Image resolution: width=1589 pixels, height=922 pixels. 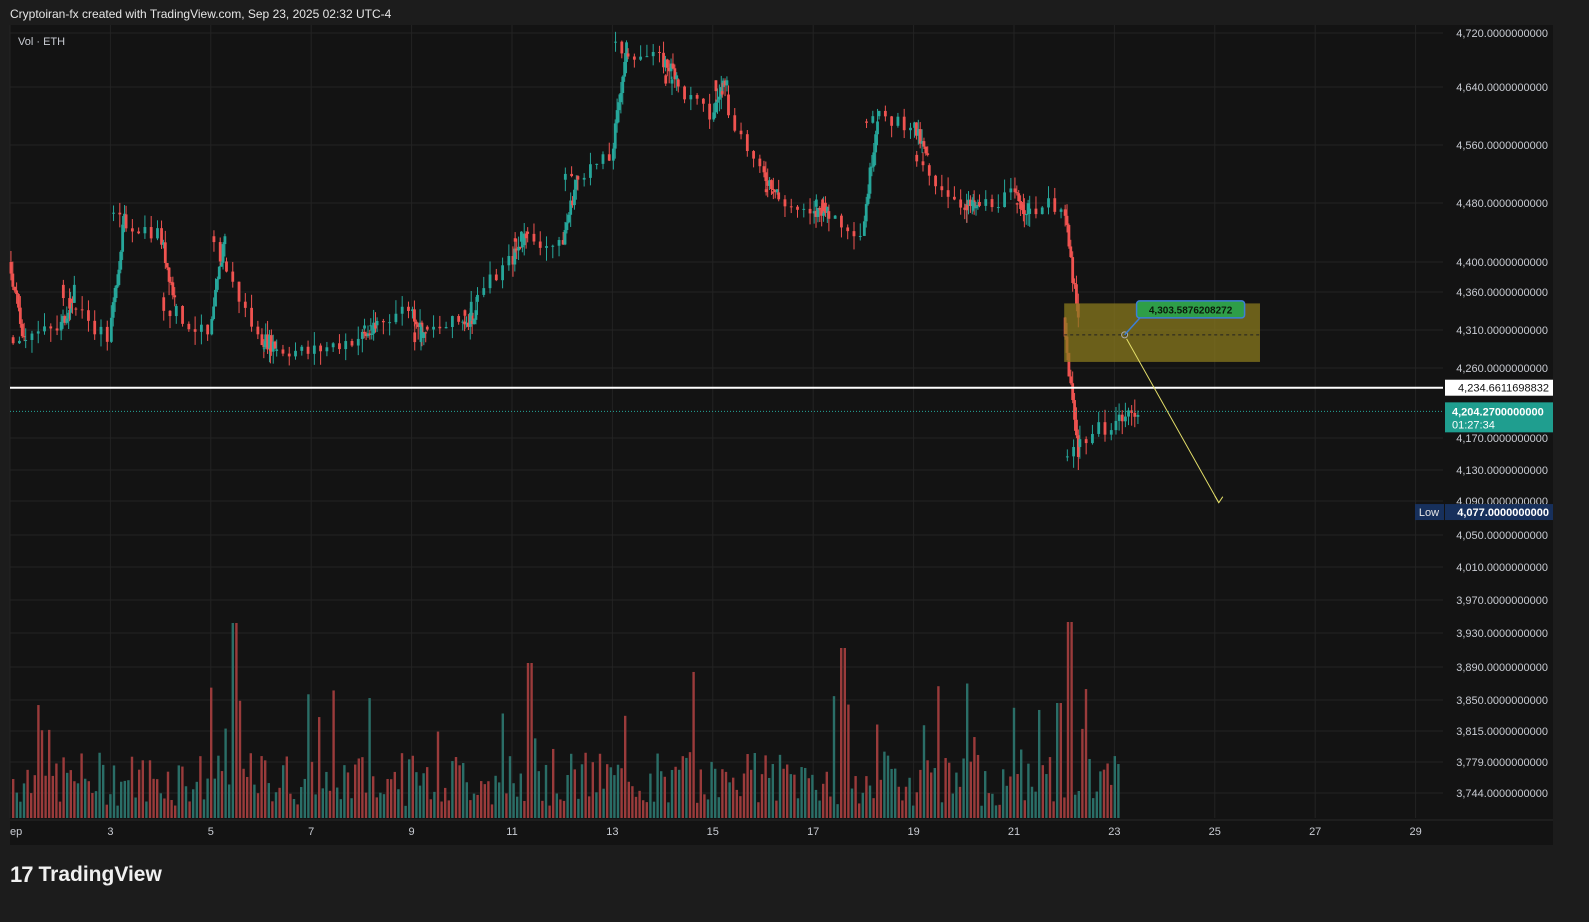 I want to click on projection-arrowhead, so click(x=1219, y=499).